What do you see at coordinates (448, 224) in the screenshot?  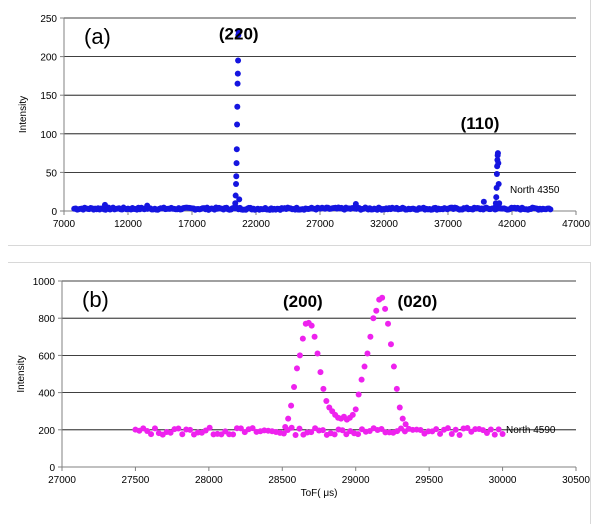 I see `x-tick-label: 37000` at bounding box center [448, 224].